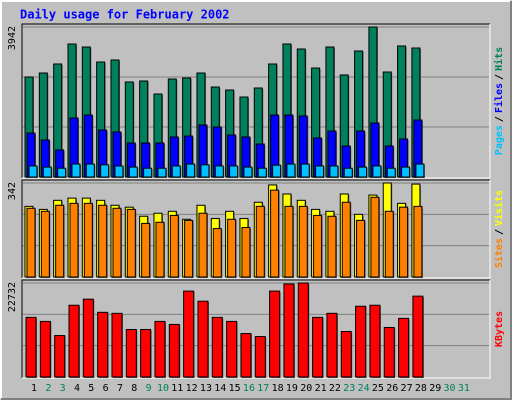 The width and height of the screenshot is (512, 400). Describe the element at coordinates (206, 388) in the screenshot. I see `x-tick-label: 13` at that location.